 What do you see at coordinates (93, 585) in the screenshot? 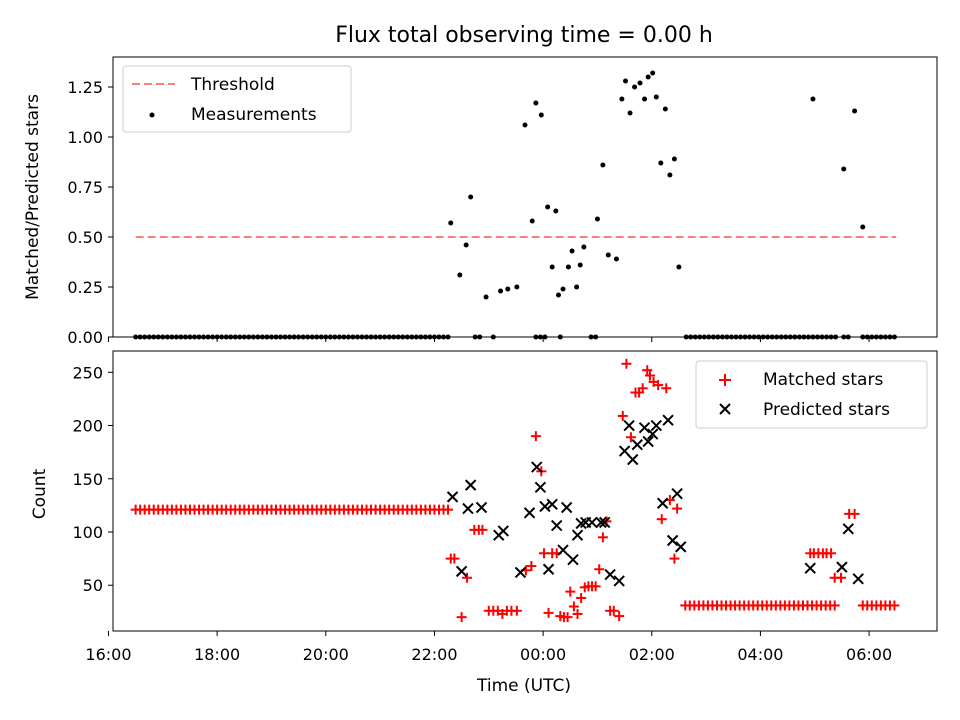
I see `count-y-tick-label: 50` at bounding box center [93, 585].